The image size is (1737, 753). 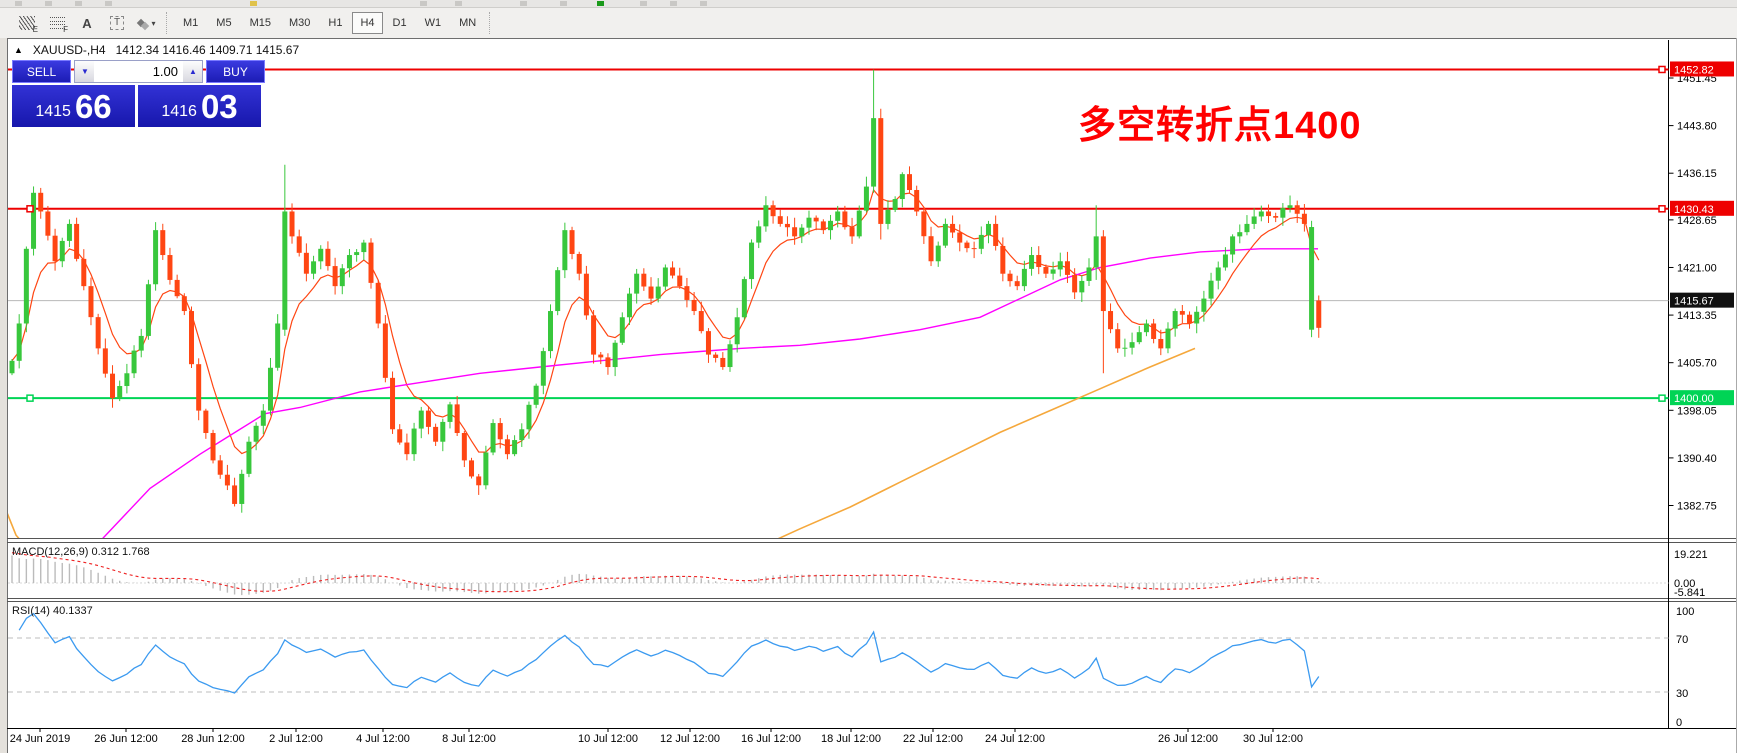 What do you see at coordinates (53, 111) in the screenshot?
I see `sell-price-main: 1415` at bounding box center [53, 111].